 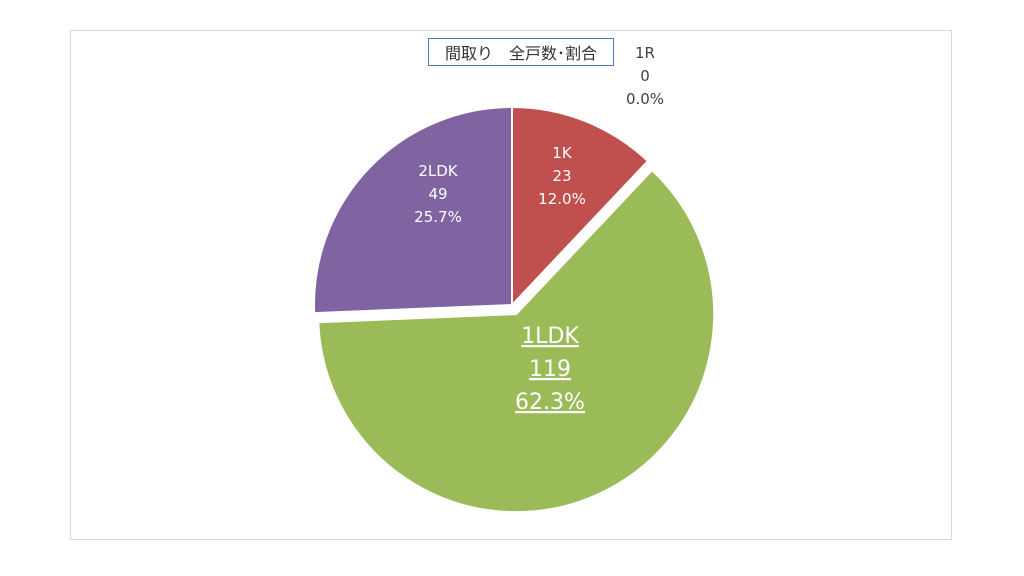 I want to click on pie-slice-1k, so click(x=580, y=206).